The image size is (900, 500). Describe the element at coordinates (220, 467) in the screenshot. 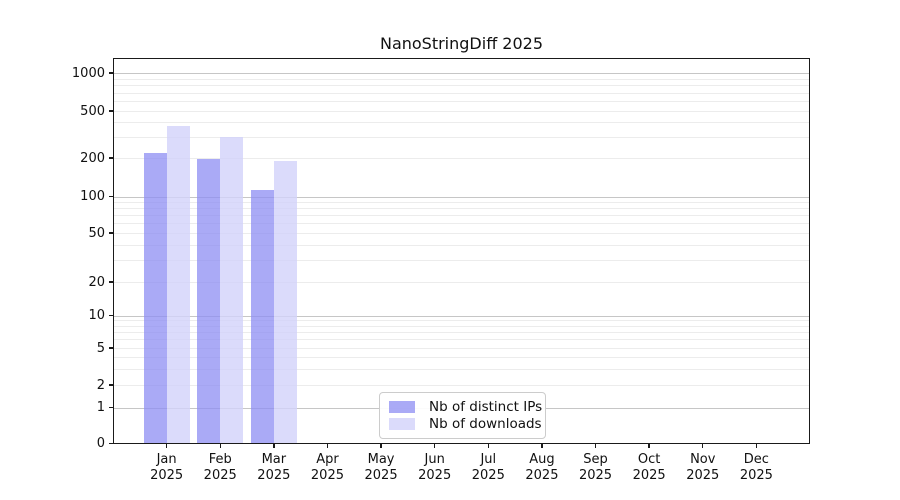

I see `x-tick-label: Feb 2025` at that location.